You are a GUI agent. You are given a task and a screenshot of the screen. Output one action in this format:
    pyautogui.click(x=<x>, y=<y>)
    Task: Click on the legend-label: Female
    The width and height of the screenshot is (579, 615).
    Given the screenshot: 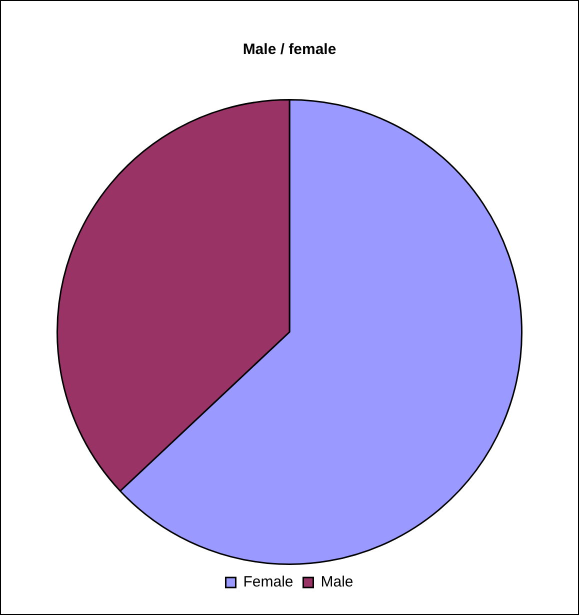 What is the action you would take?
    pyautogui.click(x=268, y=582)
    